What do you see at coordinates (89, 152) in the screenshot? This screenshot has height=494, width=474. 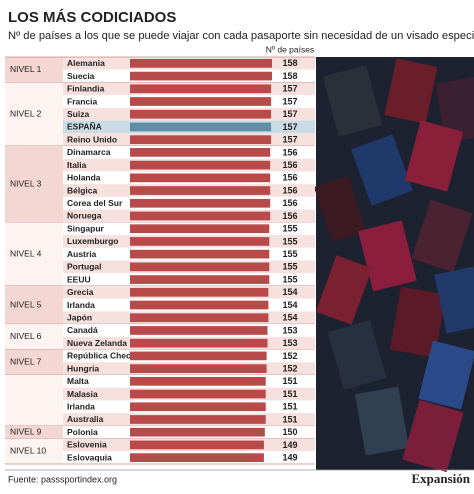 I see `country-label: Dinamarca` at bounding box center [89, 152].